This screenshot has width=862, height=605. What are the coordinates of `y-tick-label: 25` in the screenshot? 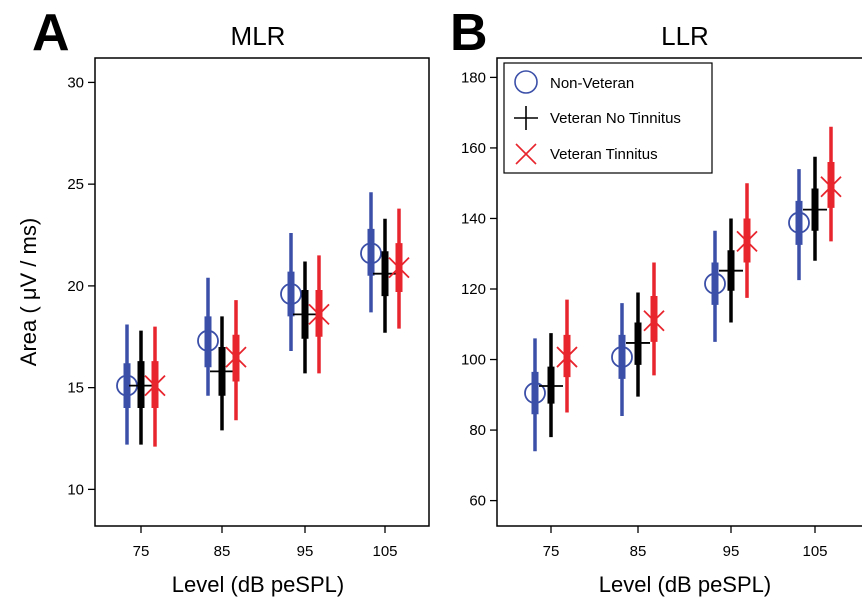 It's located at (75, 184).